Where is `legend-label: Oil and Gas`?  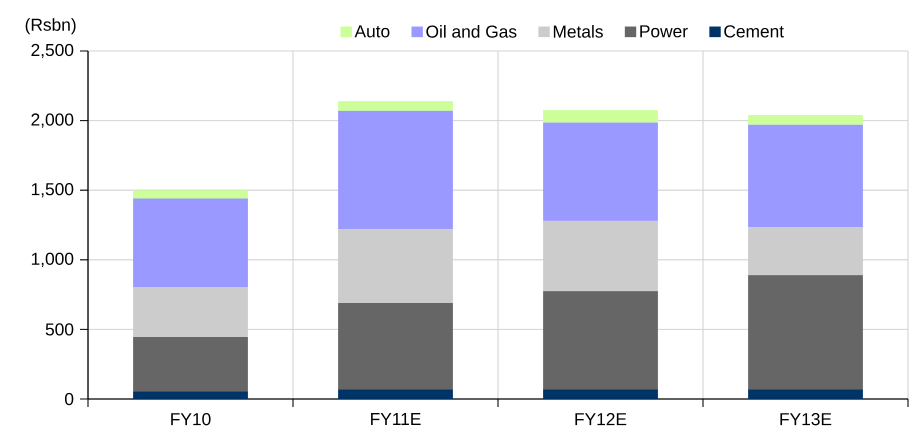 legend-label: Oil and Gas is located at coordinates (471, 31).